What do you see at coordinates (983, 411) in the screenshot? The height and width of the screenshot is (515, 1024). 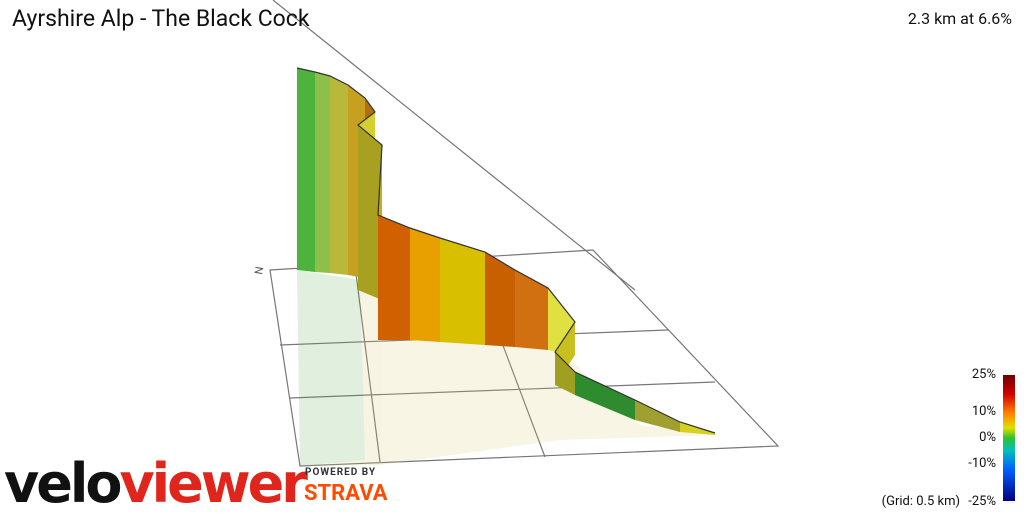 I see `scale-label: 10%` at bounding box center [983, 411].